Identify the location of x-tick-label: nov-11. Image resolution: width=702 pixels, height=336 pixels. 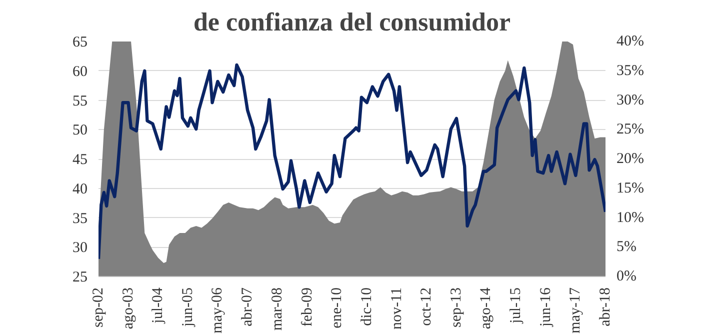
(396, 308).